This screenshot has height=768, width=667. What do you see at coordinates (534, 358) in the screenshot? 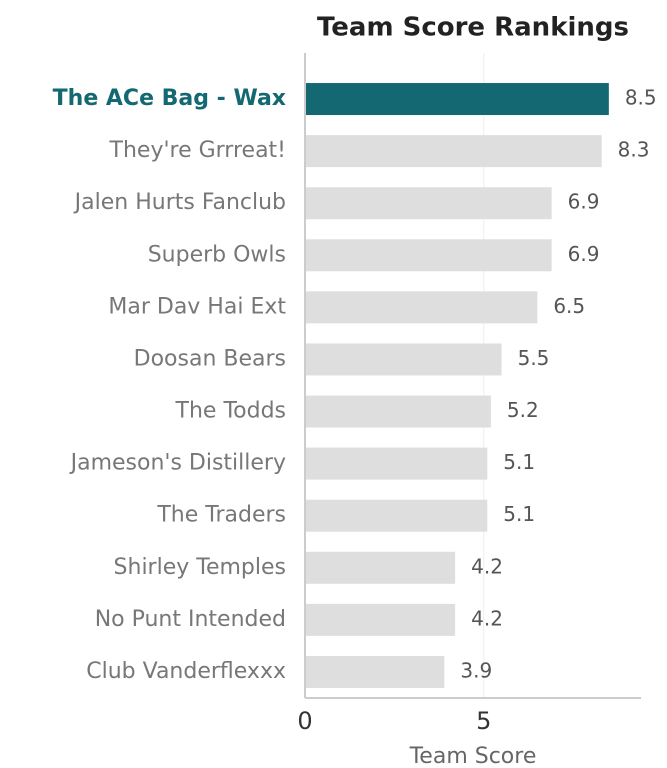
I see `value-label: 5.5` at bounding box center [534, 358].